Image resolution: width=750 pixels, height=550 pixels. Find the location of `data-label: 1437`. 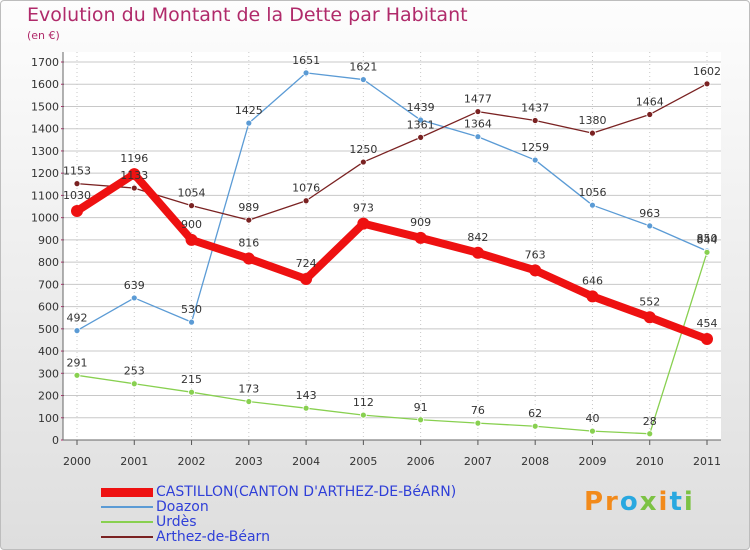

data-label: 1437 is located at coordinates (535, 107).